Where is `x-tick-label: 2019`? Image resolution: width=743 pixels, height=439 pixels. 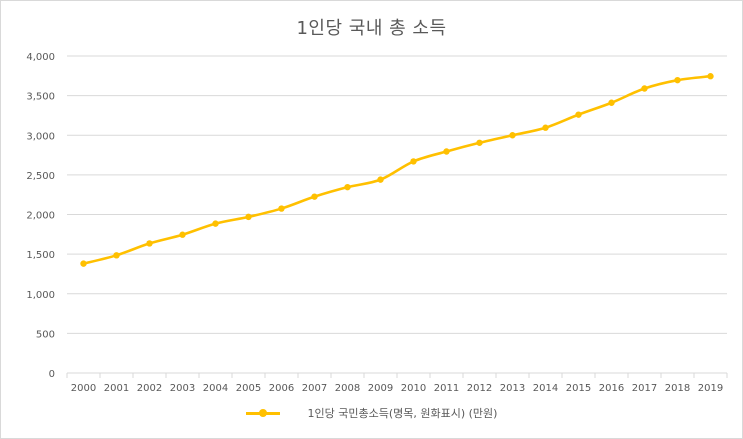
x-tick-label: 2019 is located at coordinates (710, 388).